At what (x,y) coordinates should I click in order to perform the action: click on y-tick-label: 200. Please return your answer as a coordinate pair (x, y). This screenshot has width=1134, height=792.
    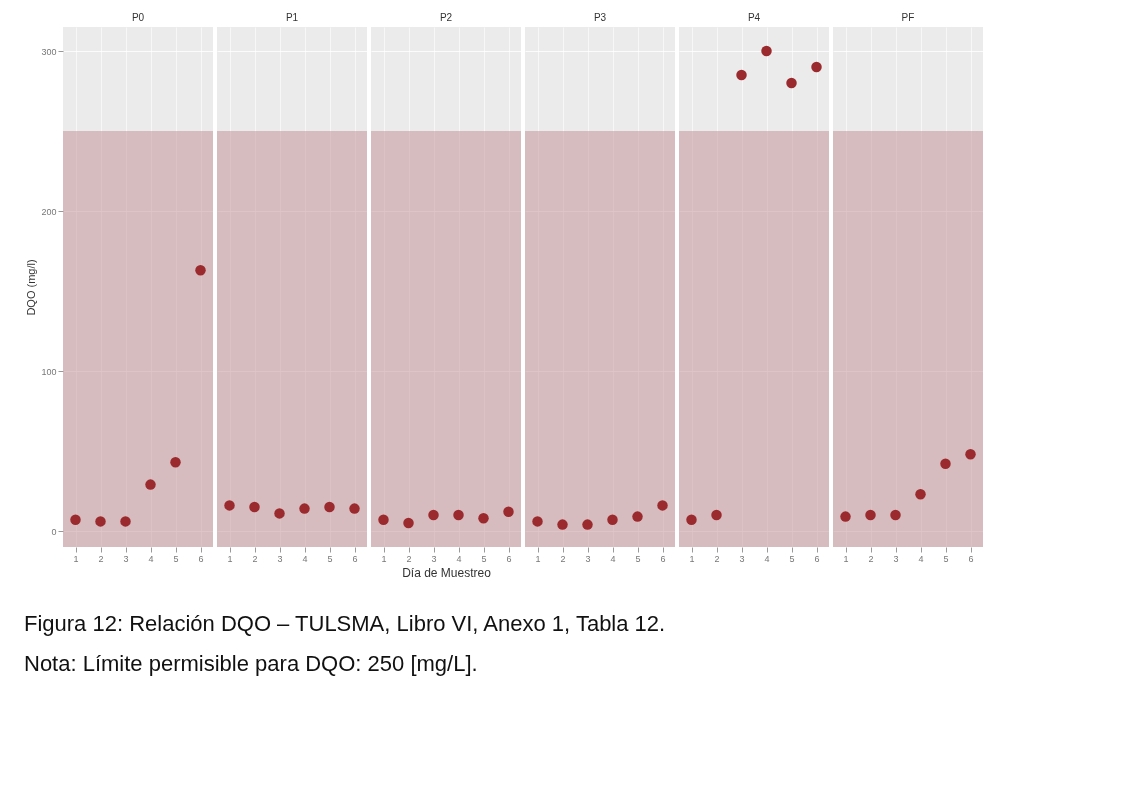
    Looking at the image, I should click on (49, 211).